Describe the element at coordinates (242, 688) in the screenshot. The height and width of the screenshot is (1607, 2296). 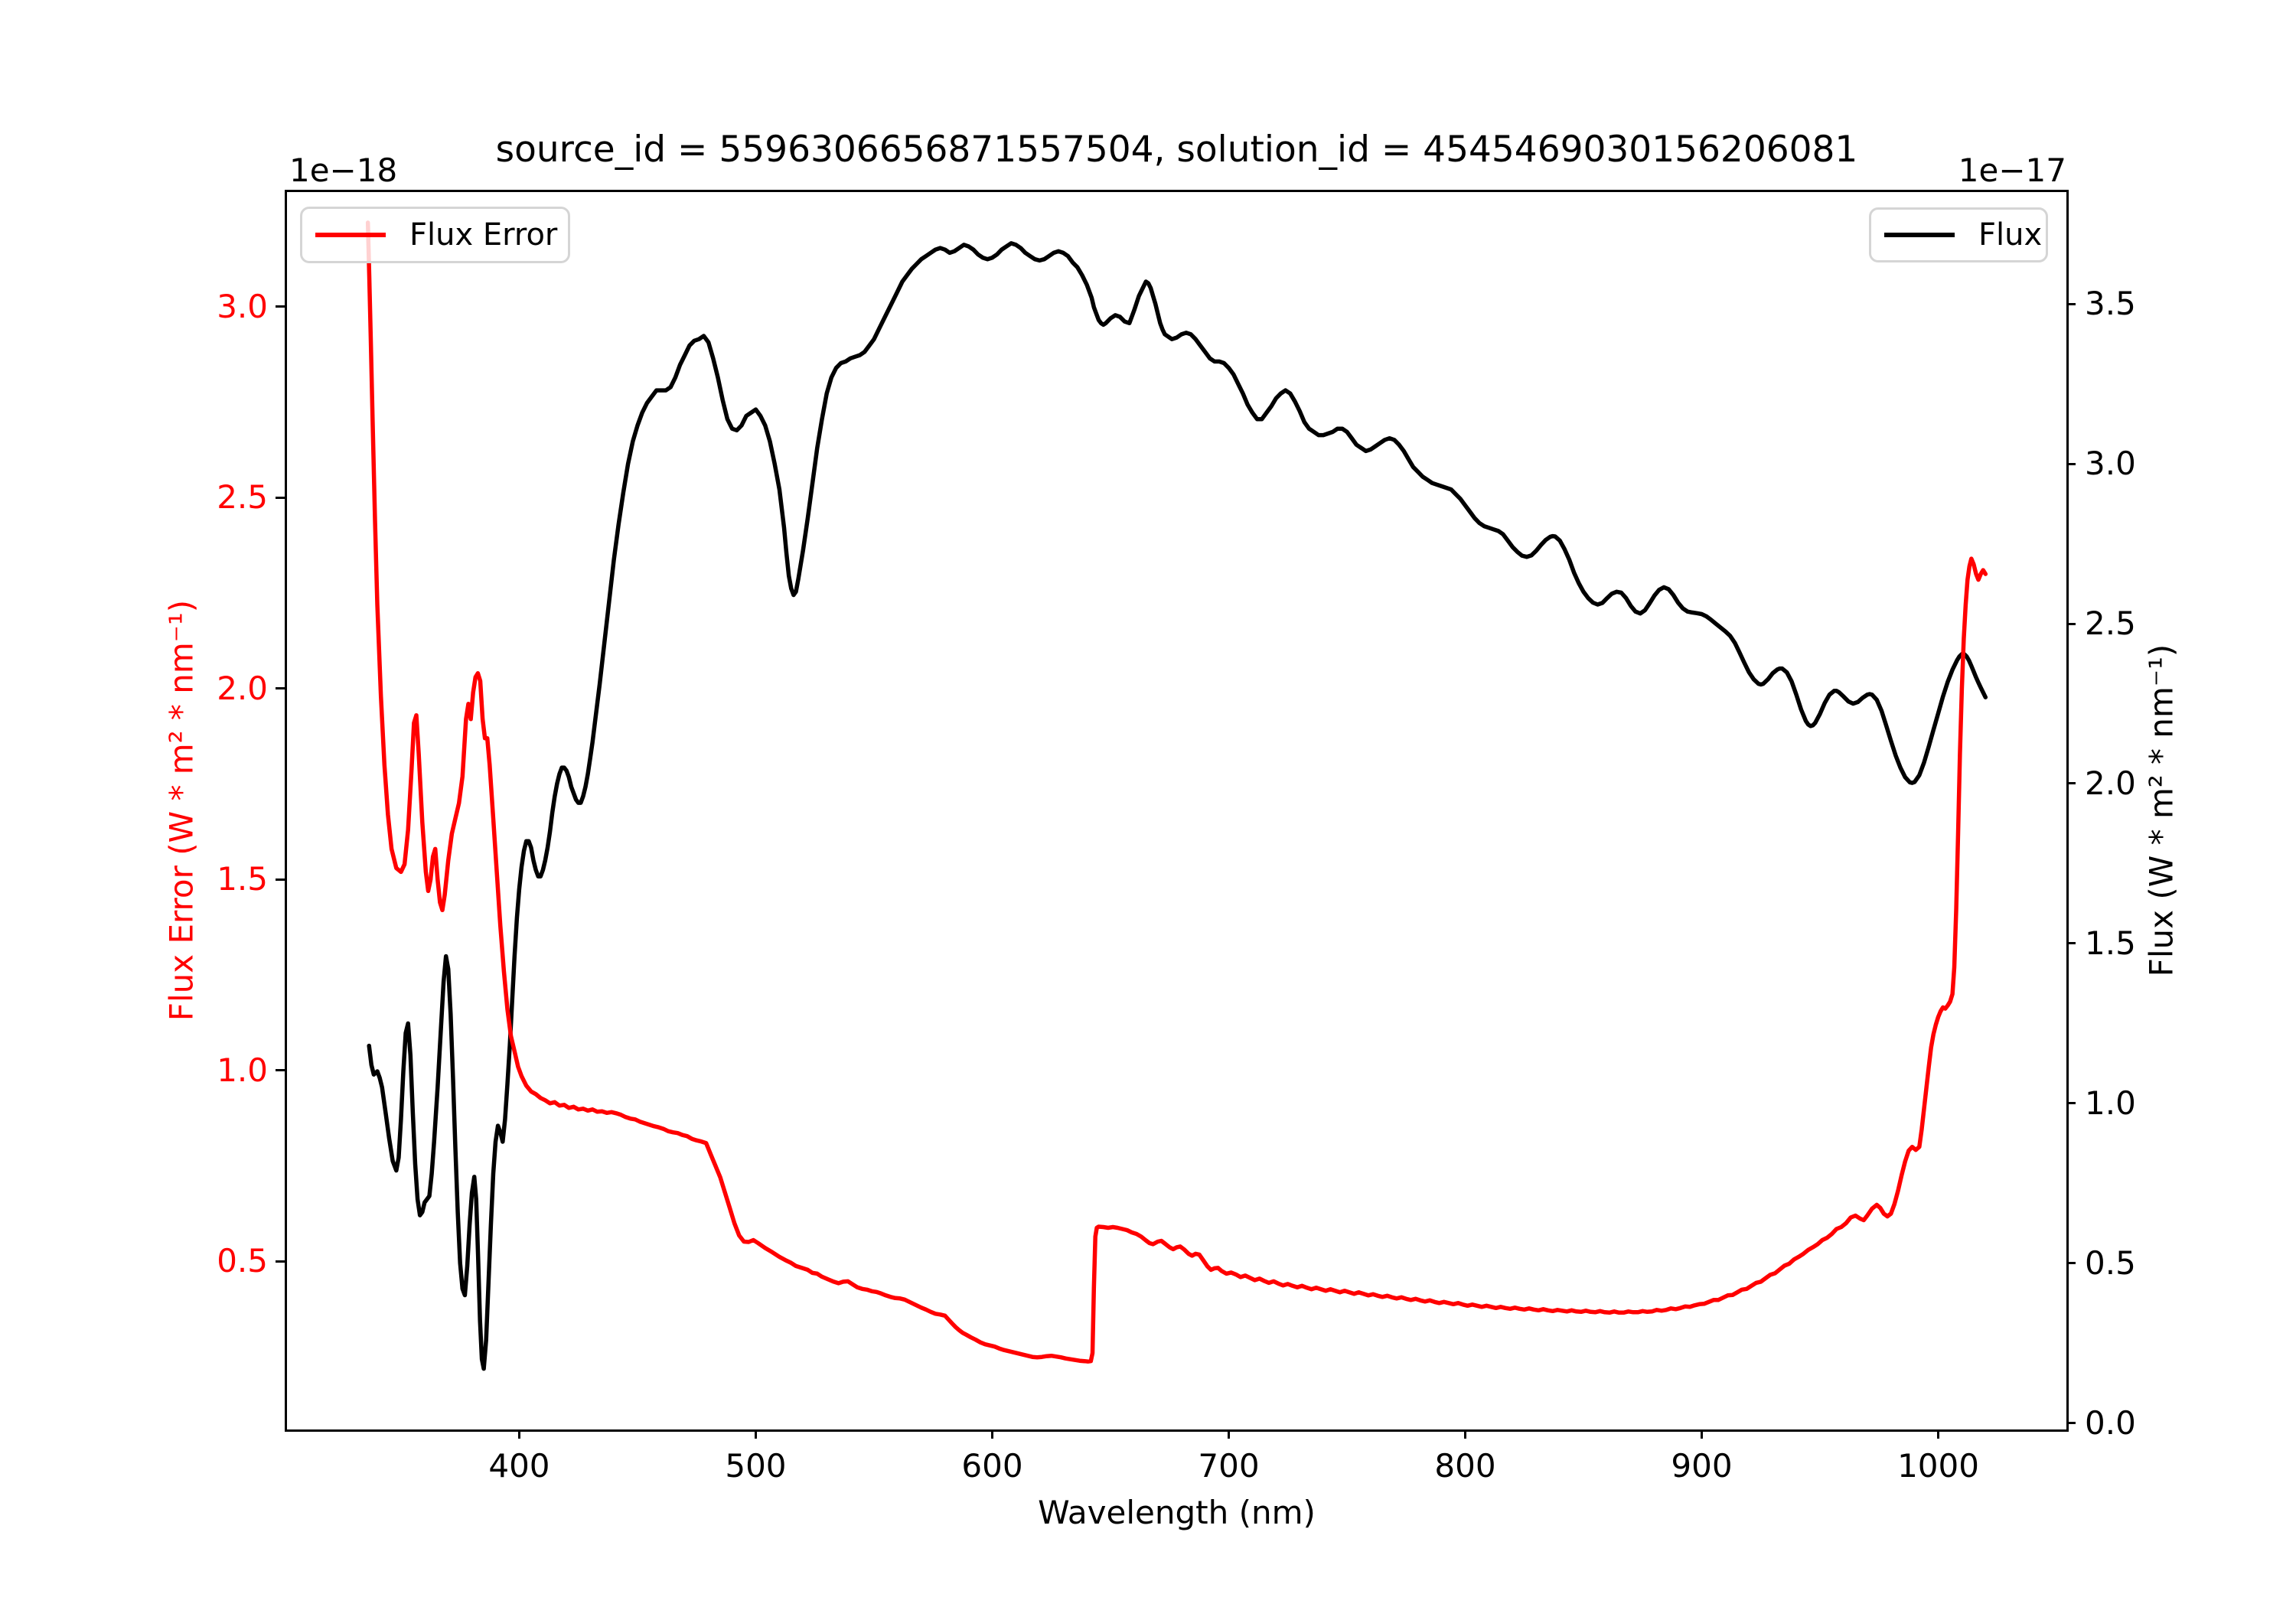
I see `left-y-tick-label: 2.0` at that location.